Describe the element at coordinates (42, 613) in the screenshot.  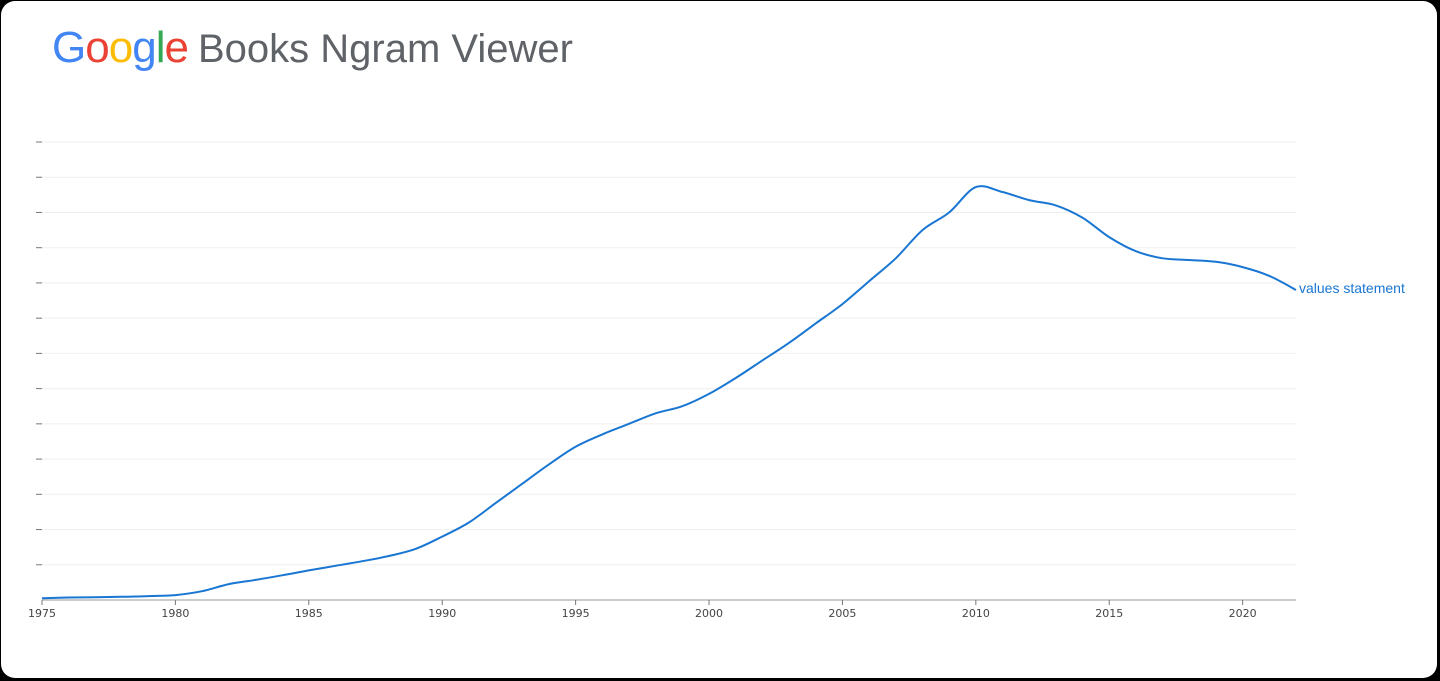
I see `x-tick-label: 1975` at that location.